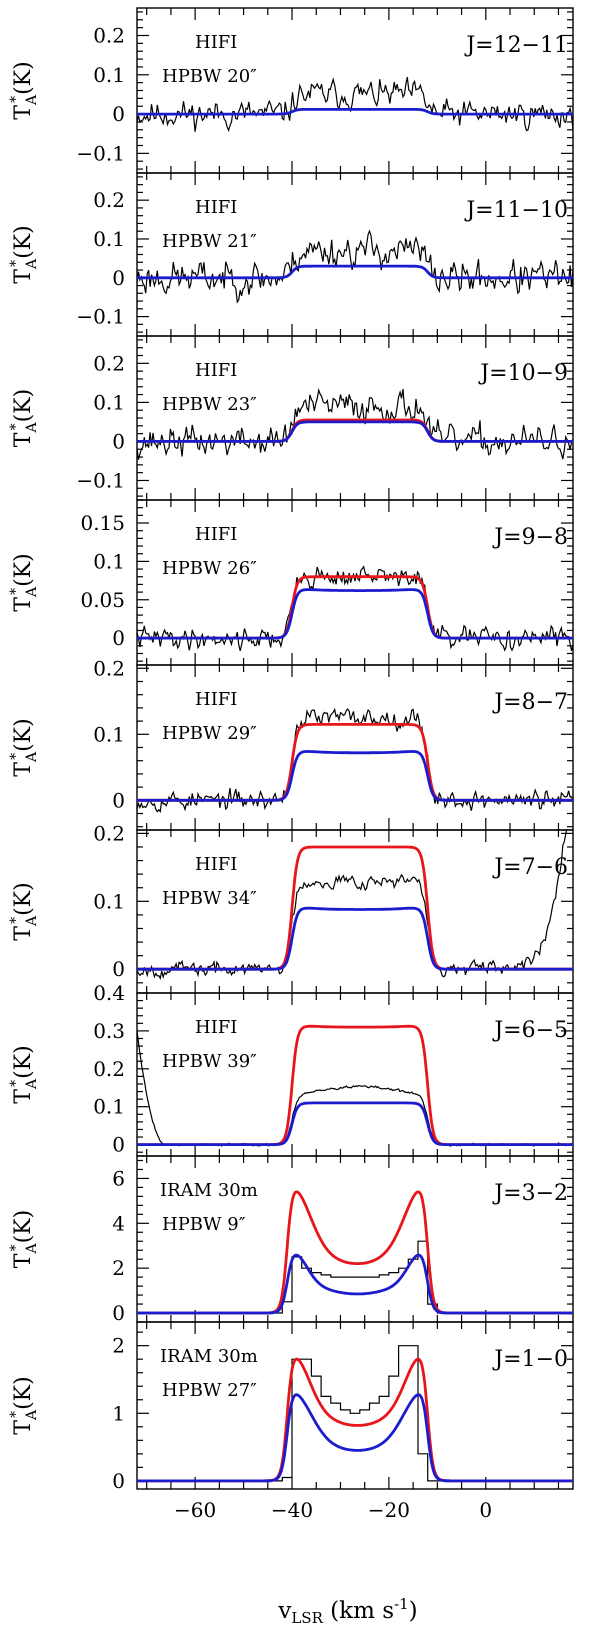 The image size is (600, 1631). Describe the element at coordinates (118, 1413) in the screenshot. I see `y-tick-label: 1` at that location.